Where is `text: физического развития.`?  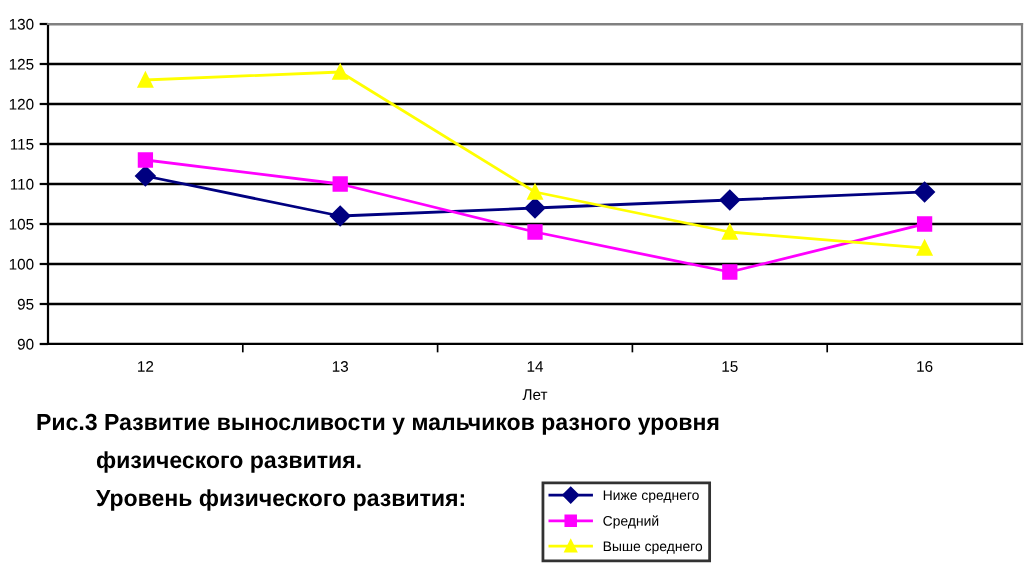 text: физического развития. is located at coordinates (228, 462).